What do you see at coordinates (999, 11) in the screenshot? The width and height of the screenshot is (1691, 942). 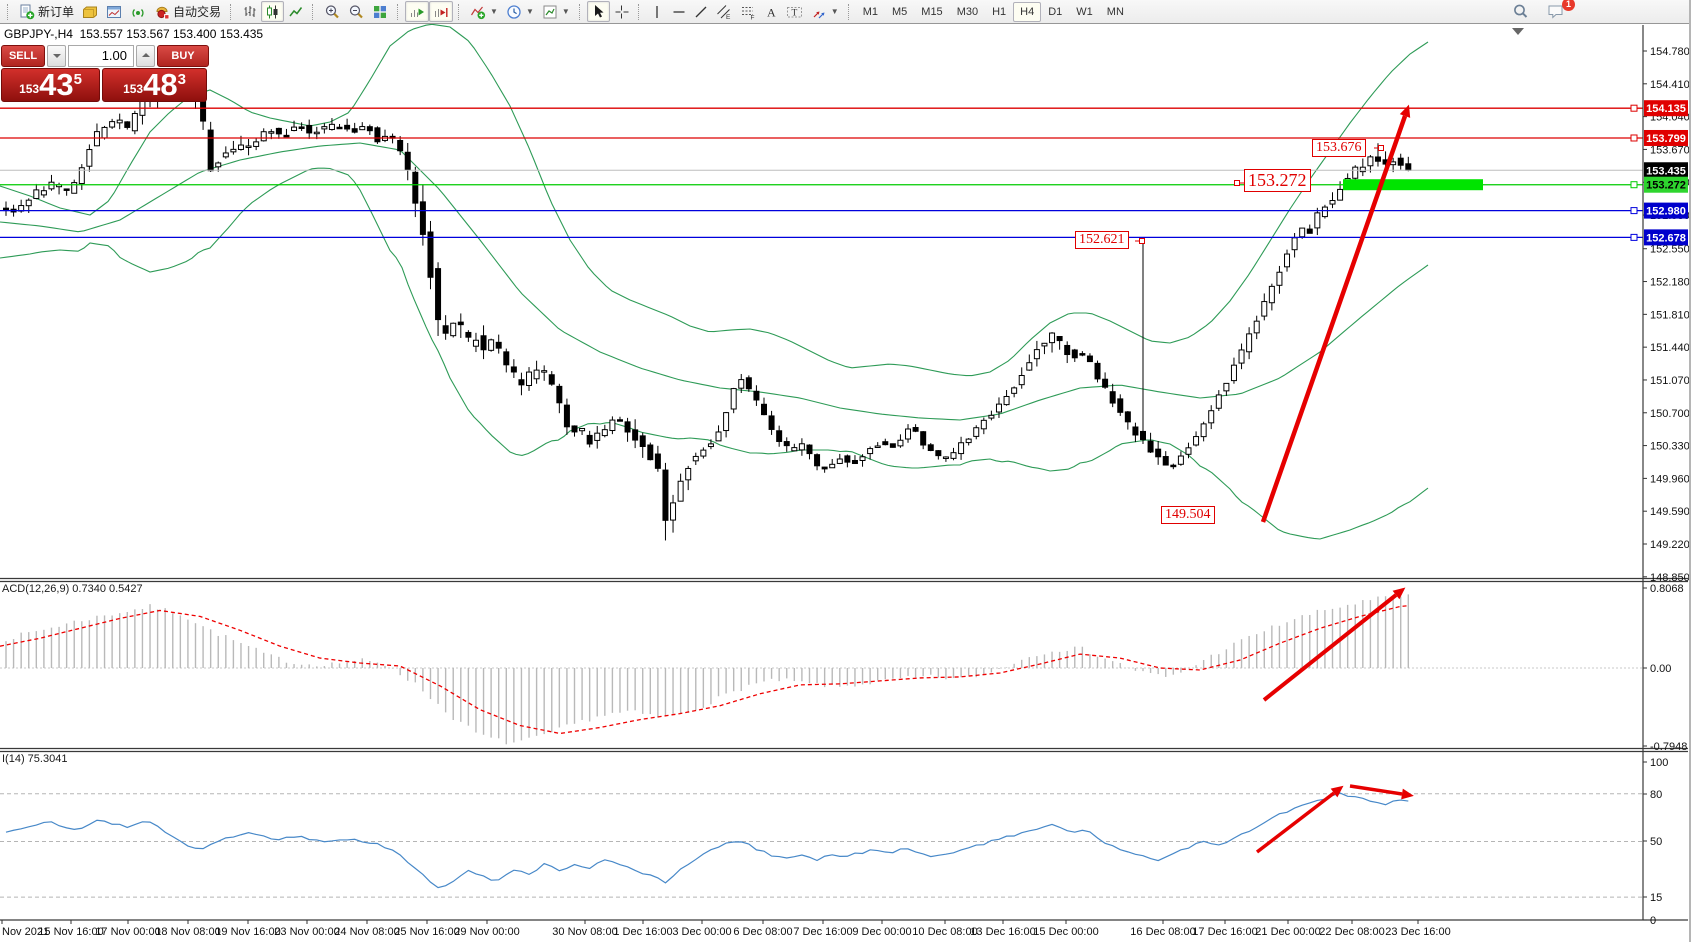 I see `tf-h1-button: H1` at bounding box center [999, 11].